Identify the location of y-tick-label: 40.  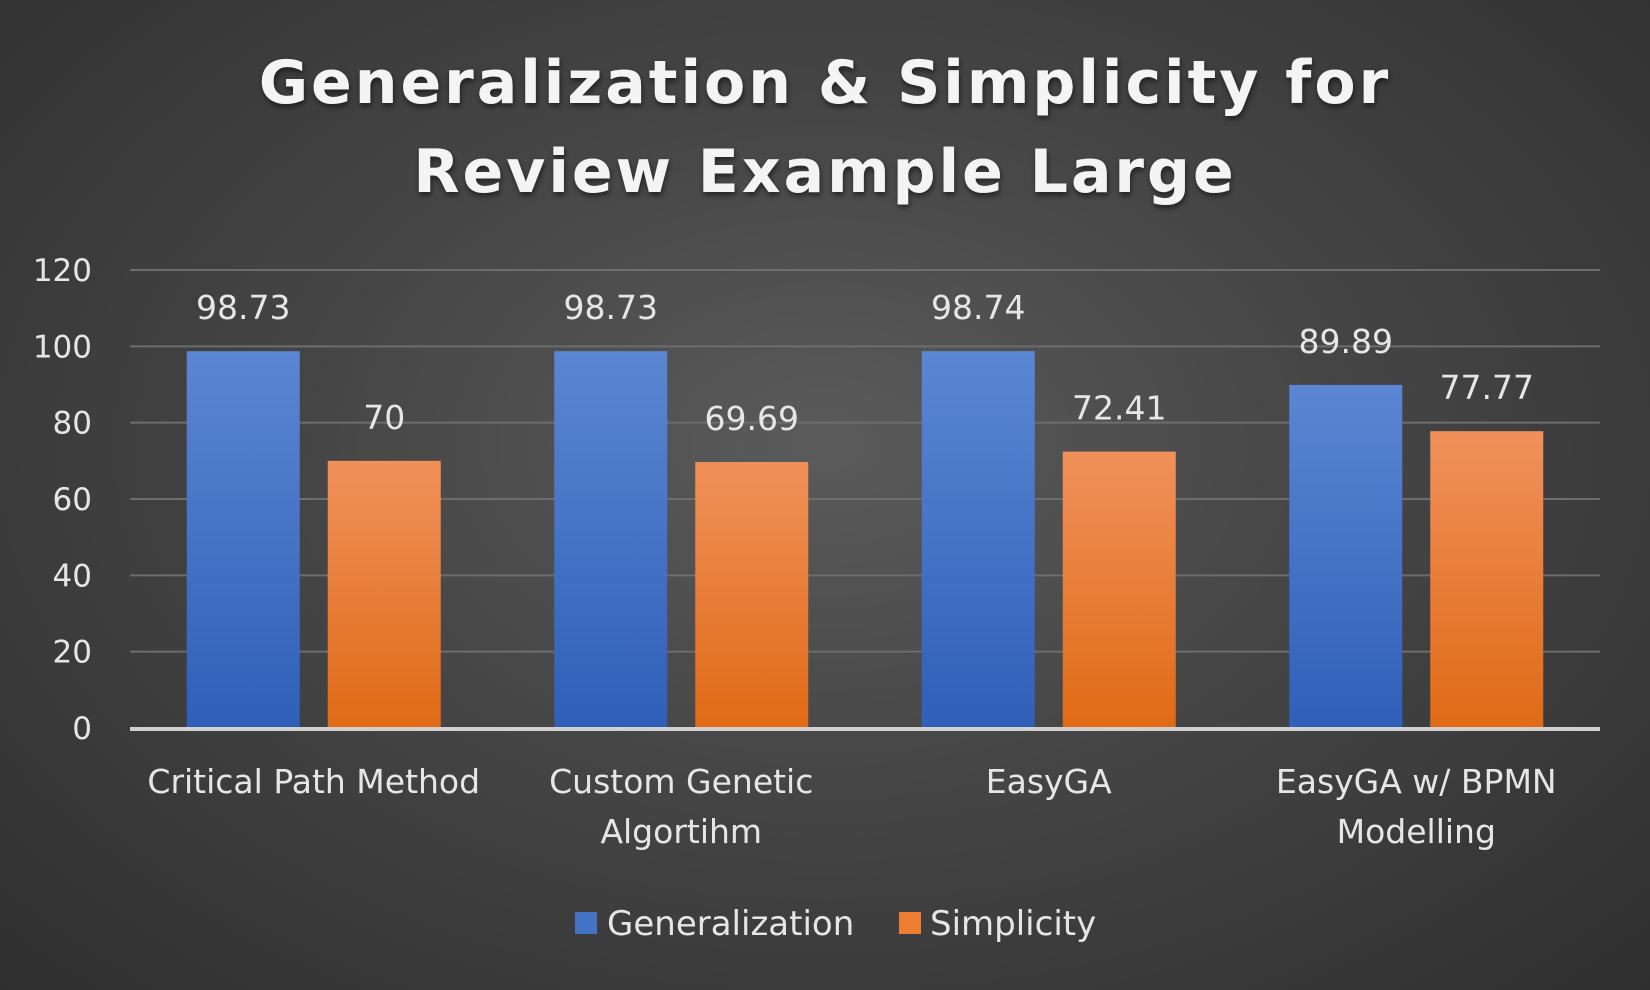
(72, 576).